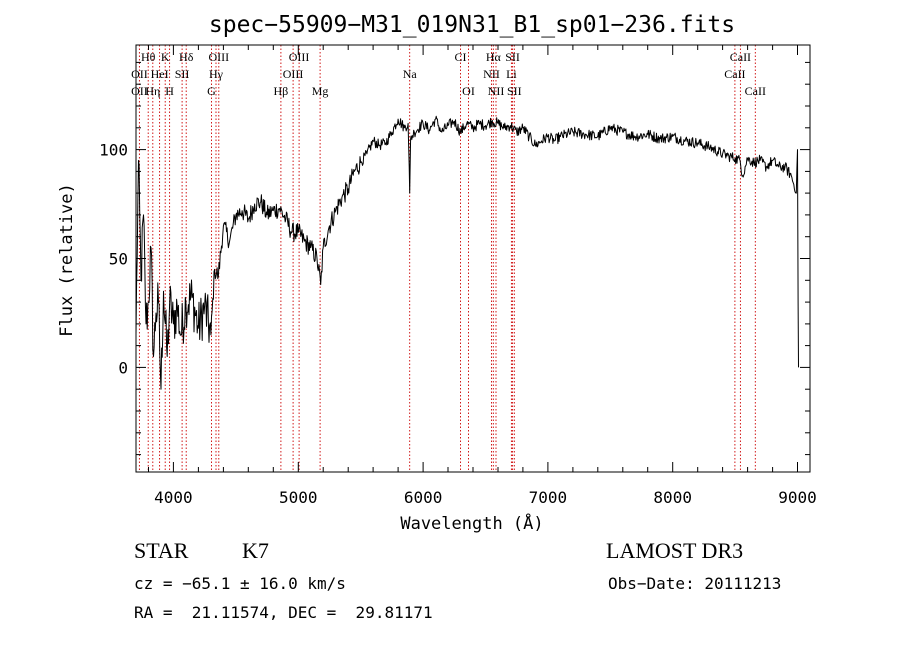  Describe the element at coordinates (410, 74) in the screenshot. I see `line-label: Na` at that location.